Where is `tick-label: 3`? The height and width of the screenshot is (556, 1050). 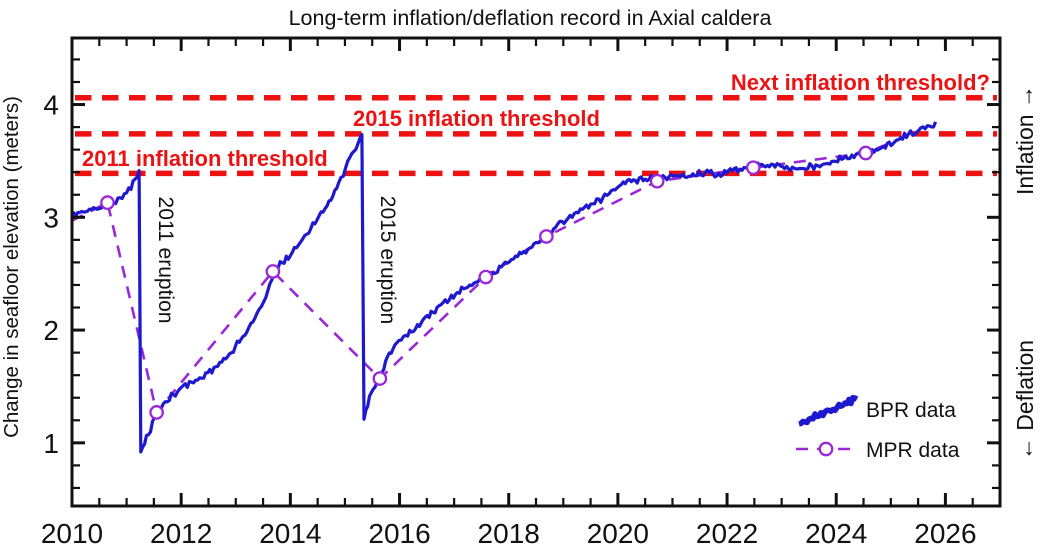 tick-label: 3 is located at coordinates (51, 217).